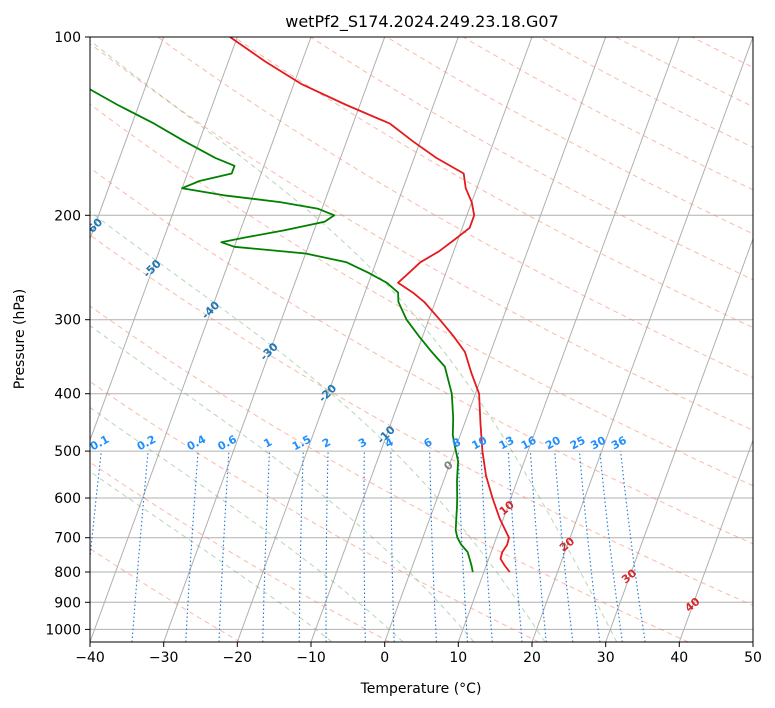 The image size is (775, 708). Describe the element at coordinates (384, 658) in the screenshot. I see `x-tick-label: 0` at that location.